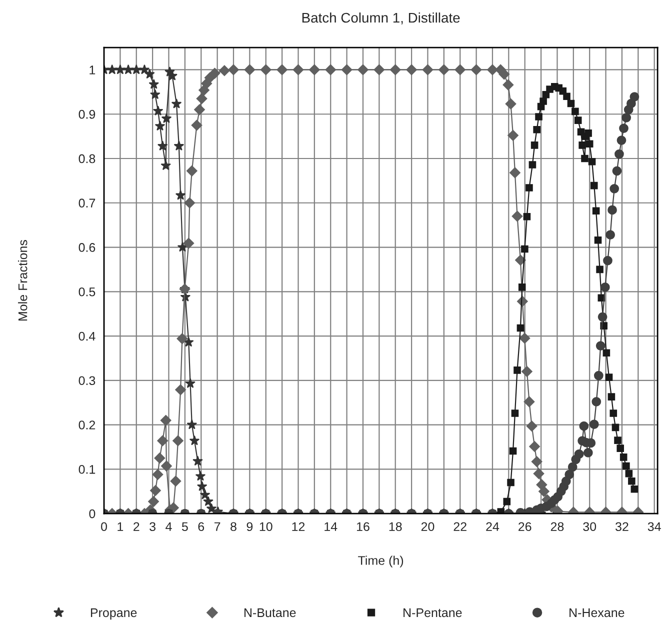 The width and height of the screenshot is (671, 634). Describe the element at coordinates (597, 613) in the screenshot. I see `legend-label: N-Hexane` at that location.